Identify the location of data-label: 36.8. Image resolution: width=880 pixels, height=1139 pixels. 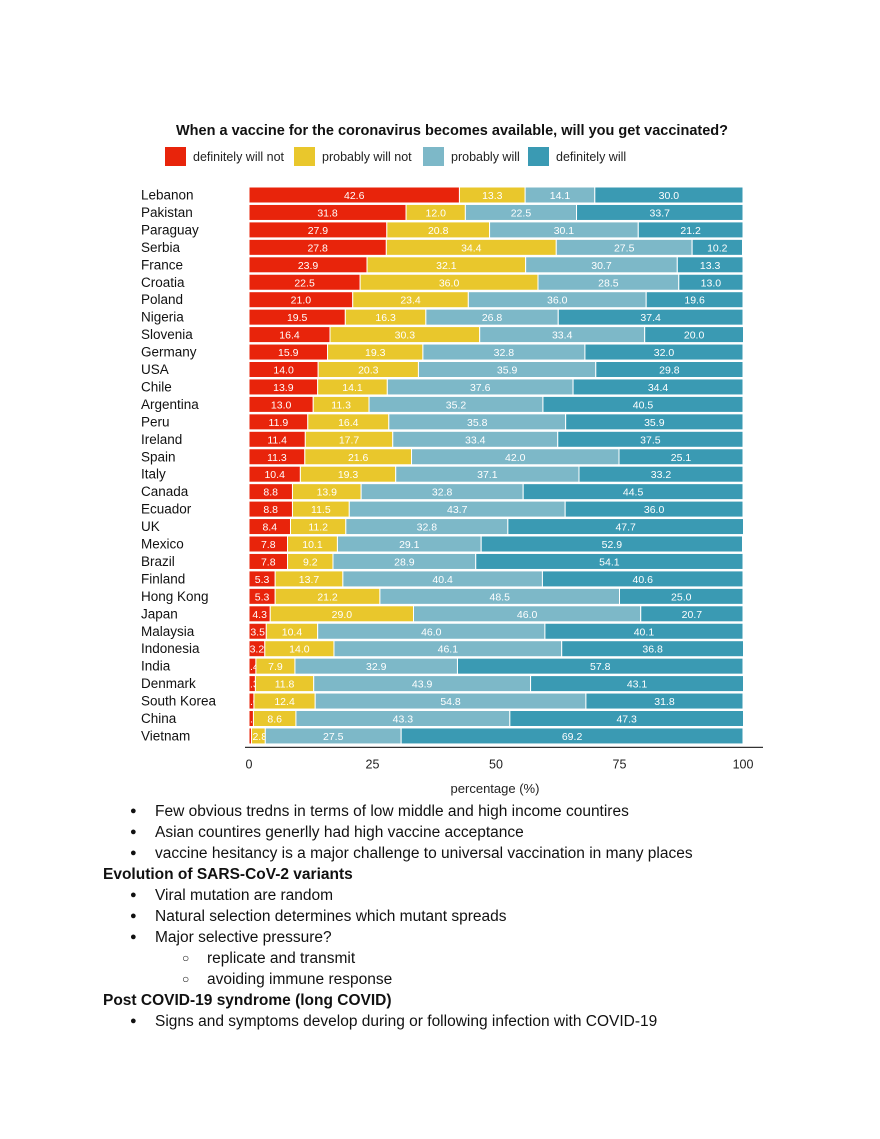
(652, 650).